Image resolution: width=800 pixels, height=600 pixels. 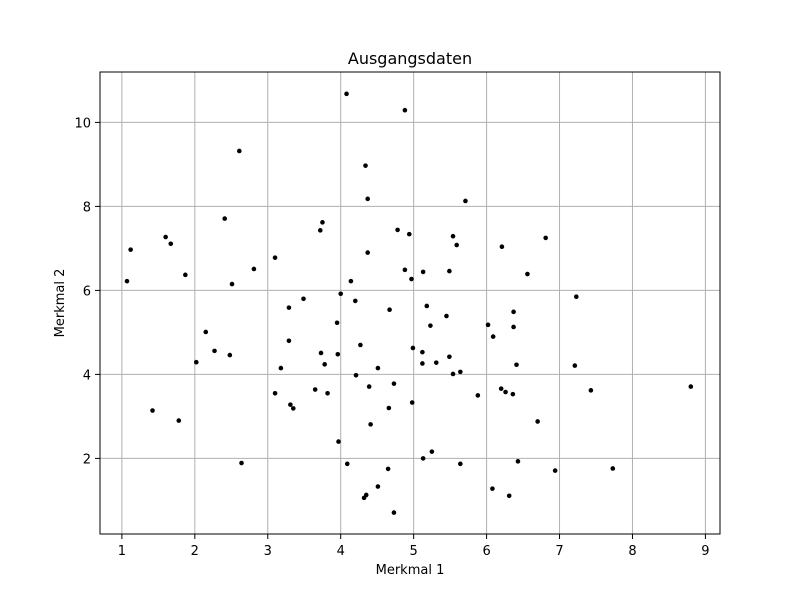 I want to click on x-tick-label: 9, so click(x=705, y=551).